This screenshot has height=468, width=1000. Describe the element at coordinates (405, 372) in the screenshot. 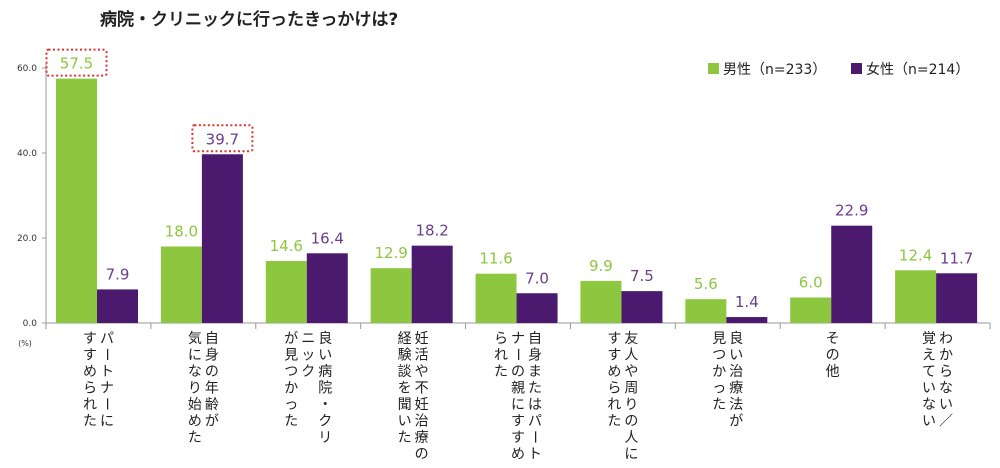

I see `category-char: 談` at that location.